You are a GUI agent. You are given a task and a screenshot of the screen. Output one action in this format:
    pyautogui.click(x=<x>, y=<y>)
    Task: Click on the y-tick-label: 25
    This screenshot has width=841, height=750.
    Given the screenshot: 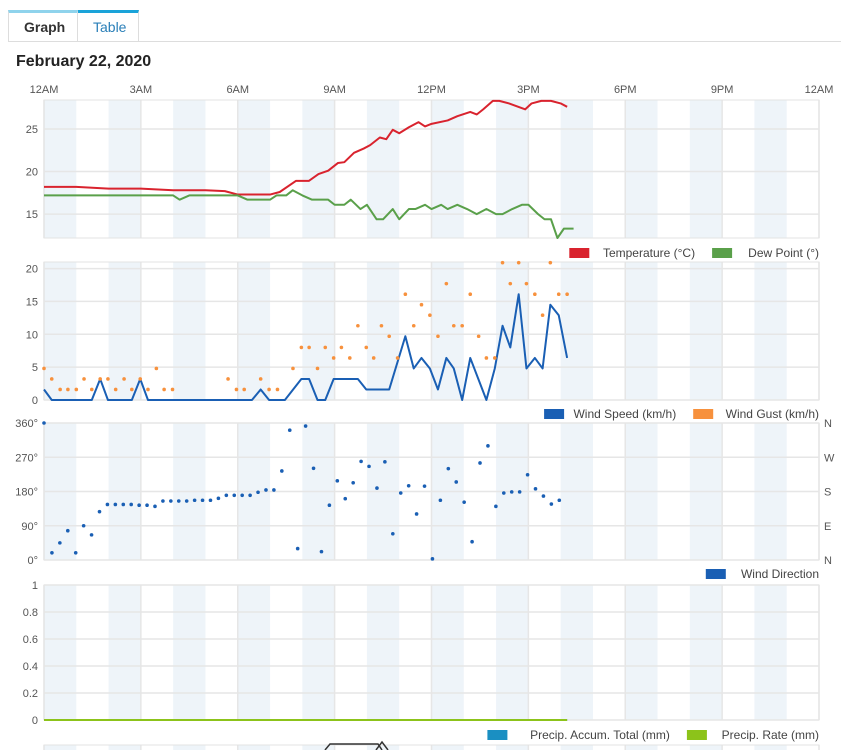 What is the action you would take?
    pyautogui.click(x=32, y=130)
    